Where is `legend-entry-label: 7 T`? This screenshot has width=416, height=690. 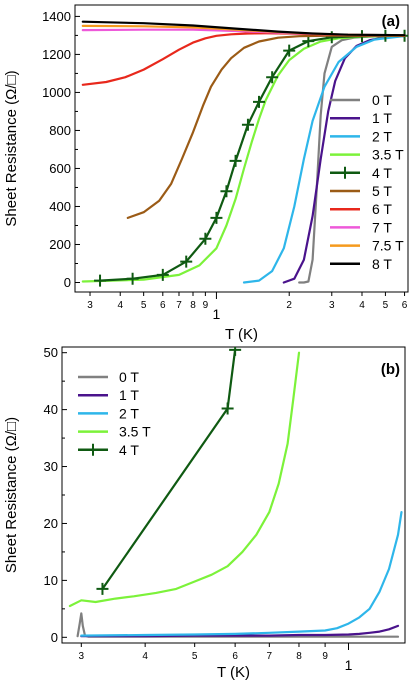 legend-entry-label: 7 T is located at coordinates (382, 227).